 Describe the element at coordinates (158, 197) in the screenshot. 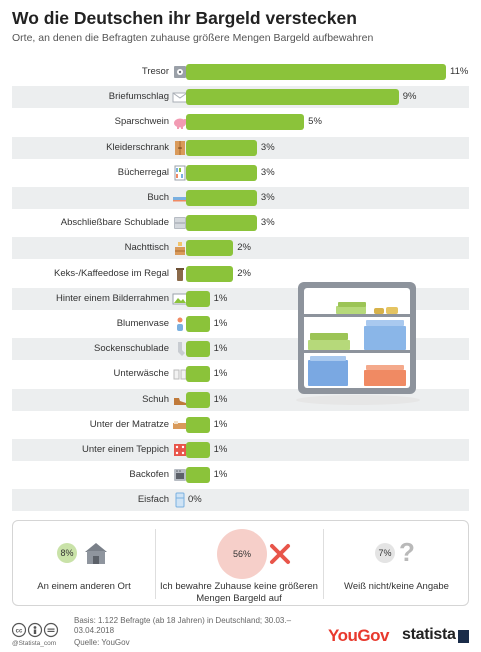

I see `category-label: Buch` at that location.